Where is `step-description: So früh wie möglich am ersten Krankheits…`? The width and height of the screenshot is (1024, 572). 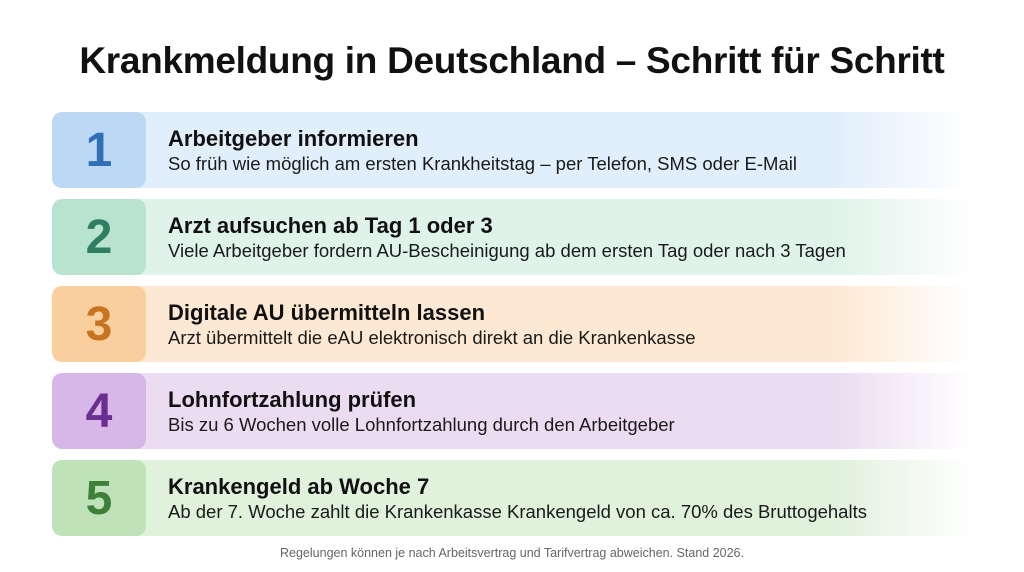
step-description: So früh wie möglich am ersten Krankheits… is located at coordinates (482, 163).